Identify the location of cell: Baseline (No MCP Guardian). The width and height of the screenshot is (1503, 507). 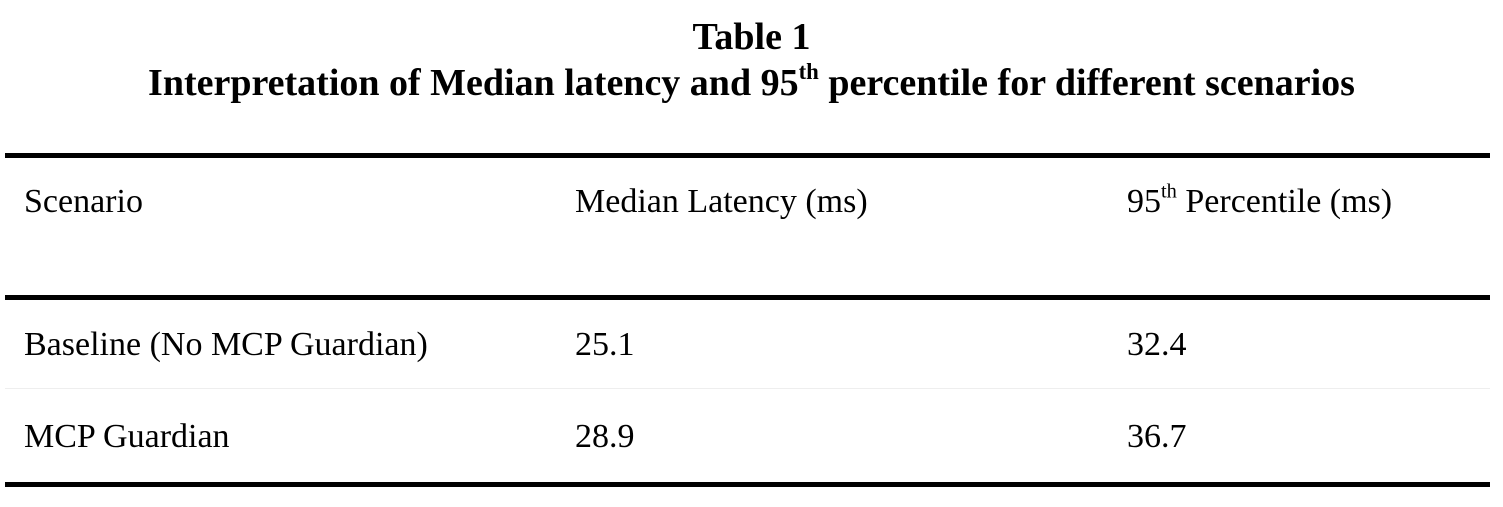
(226, 344).